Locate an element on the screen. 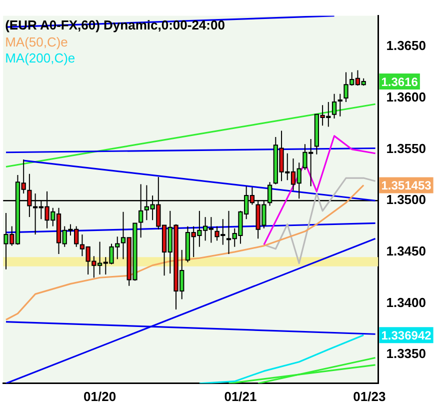  y-tick-label: 1.3500 is located at coordinates (406, 200).